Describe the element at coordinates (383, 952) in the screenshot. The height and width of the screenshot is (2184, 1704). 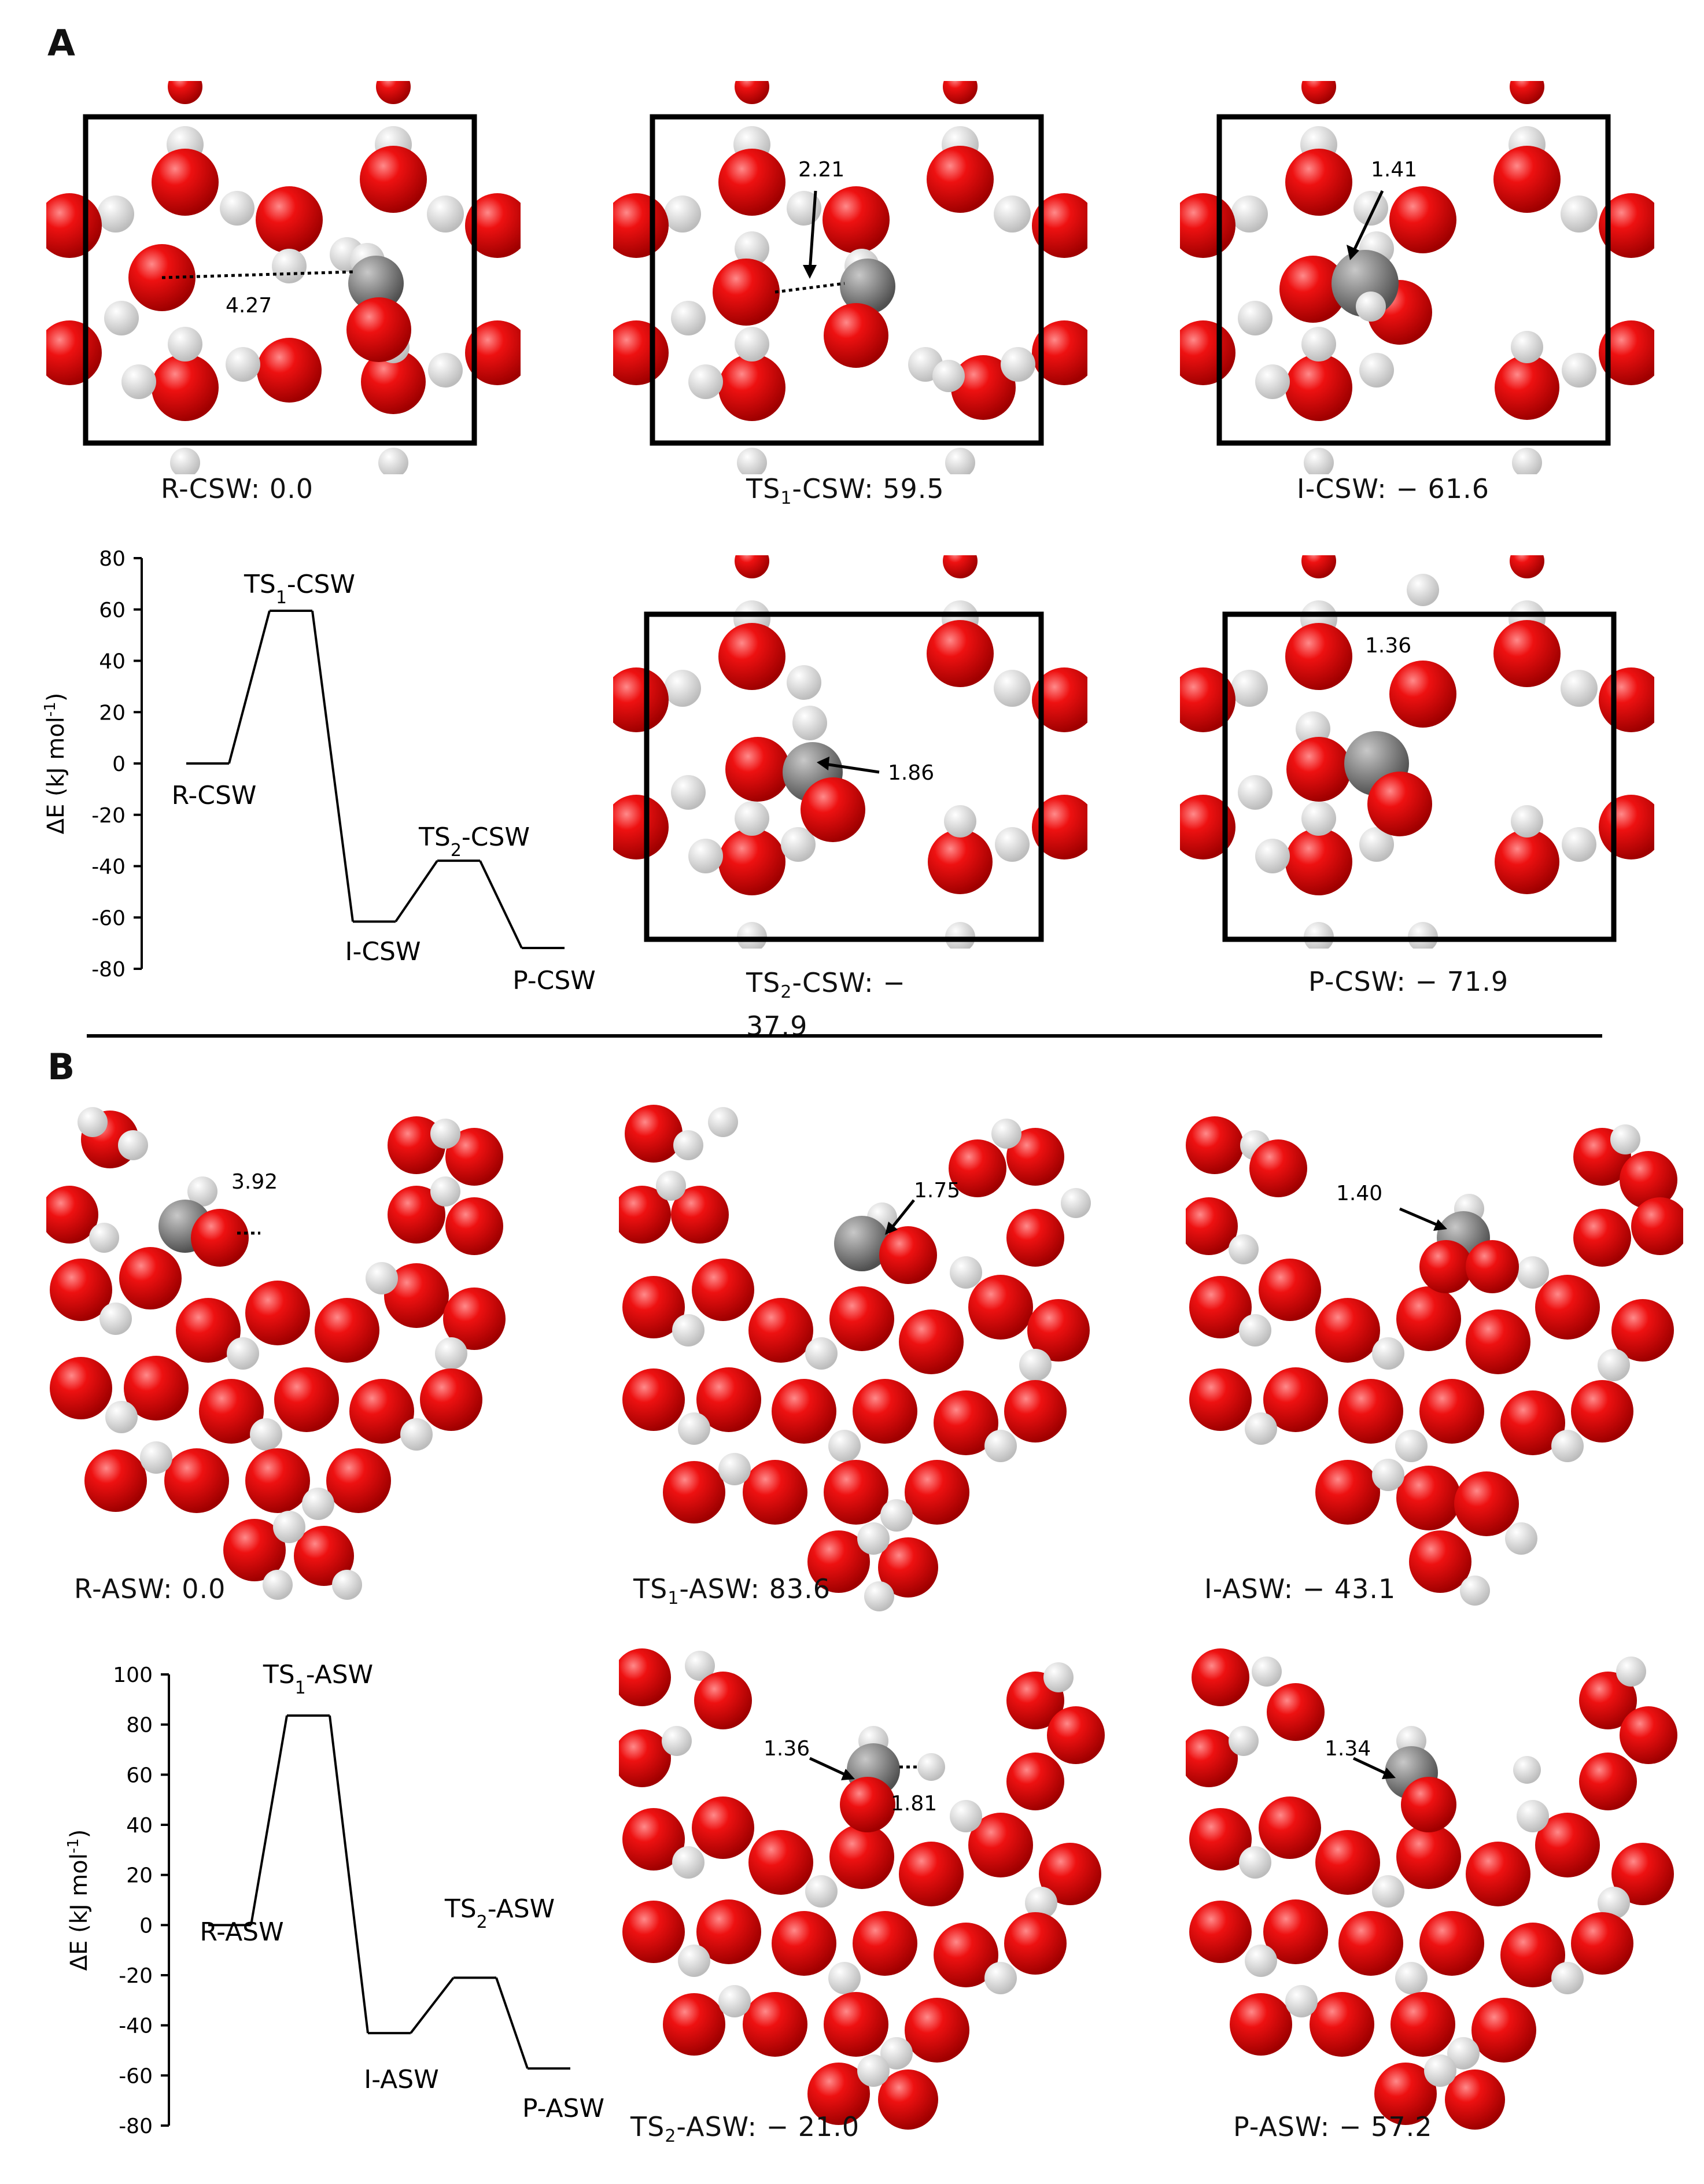
I see `state-label: I-CSW` at that location.